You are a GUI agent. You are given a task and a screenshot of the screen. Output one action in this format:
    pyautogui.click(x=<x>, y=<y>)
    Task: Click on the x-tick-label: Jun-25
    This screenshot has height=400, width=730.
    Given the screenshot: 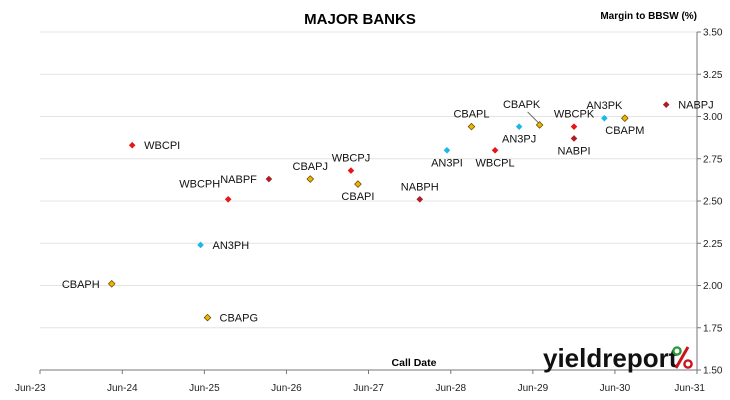 What is the action you would take?
    pyautogui.click(x=204, y=388)
    